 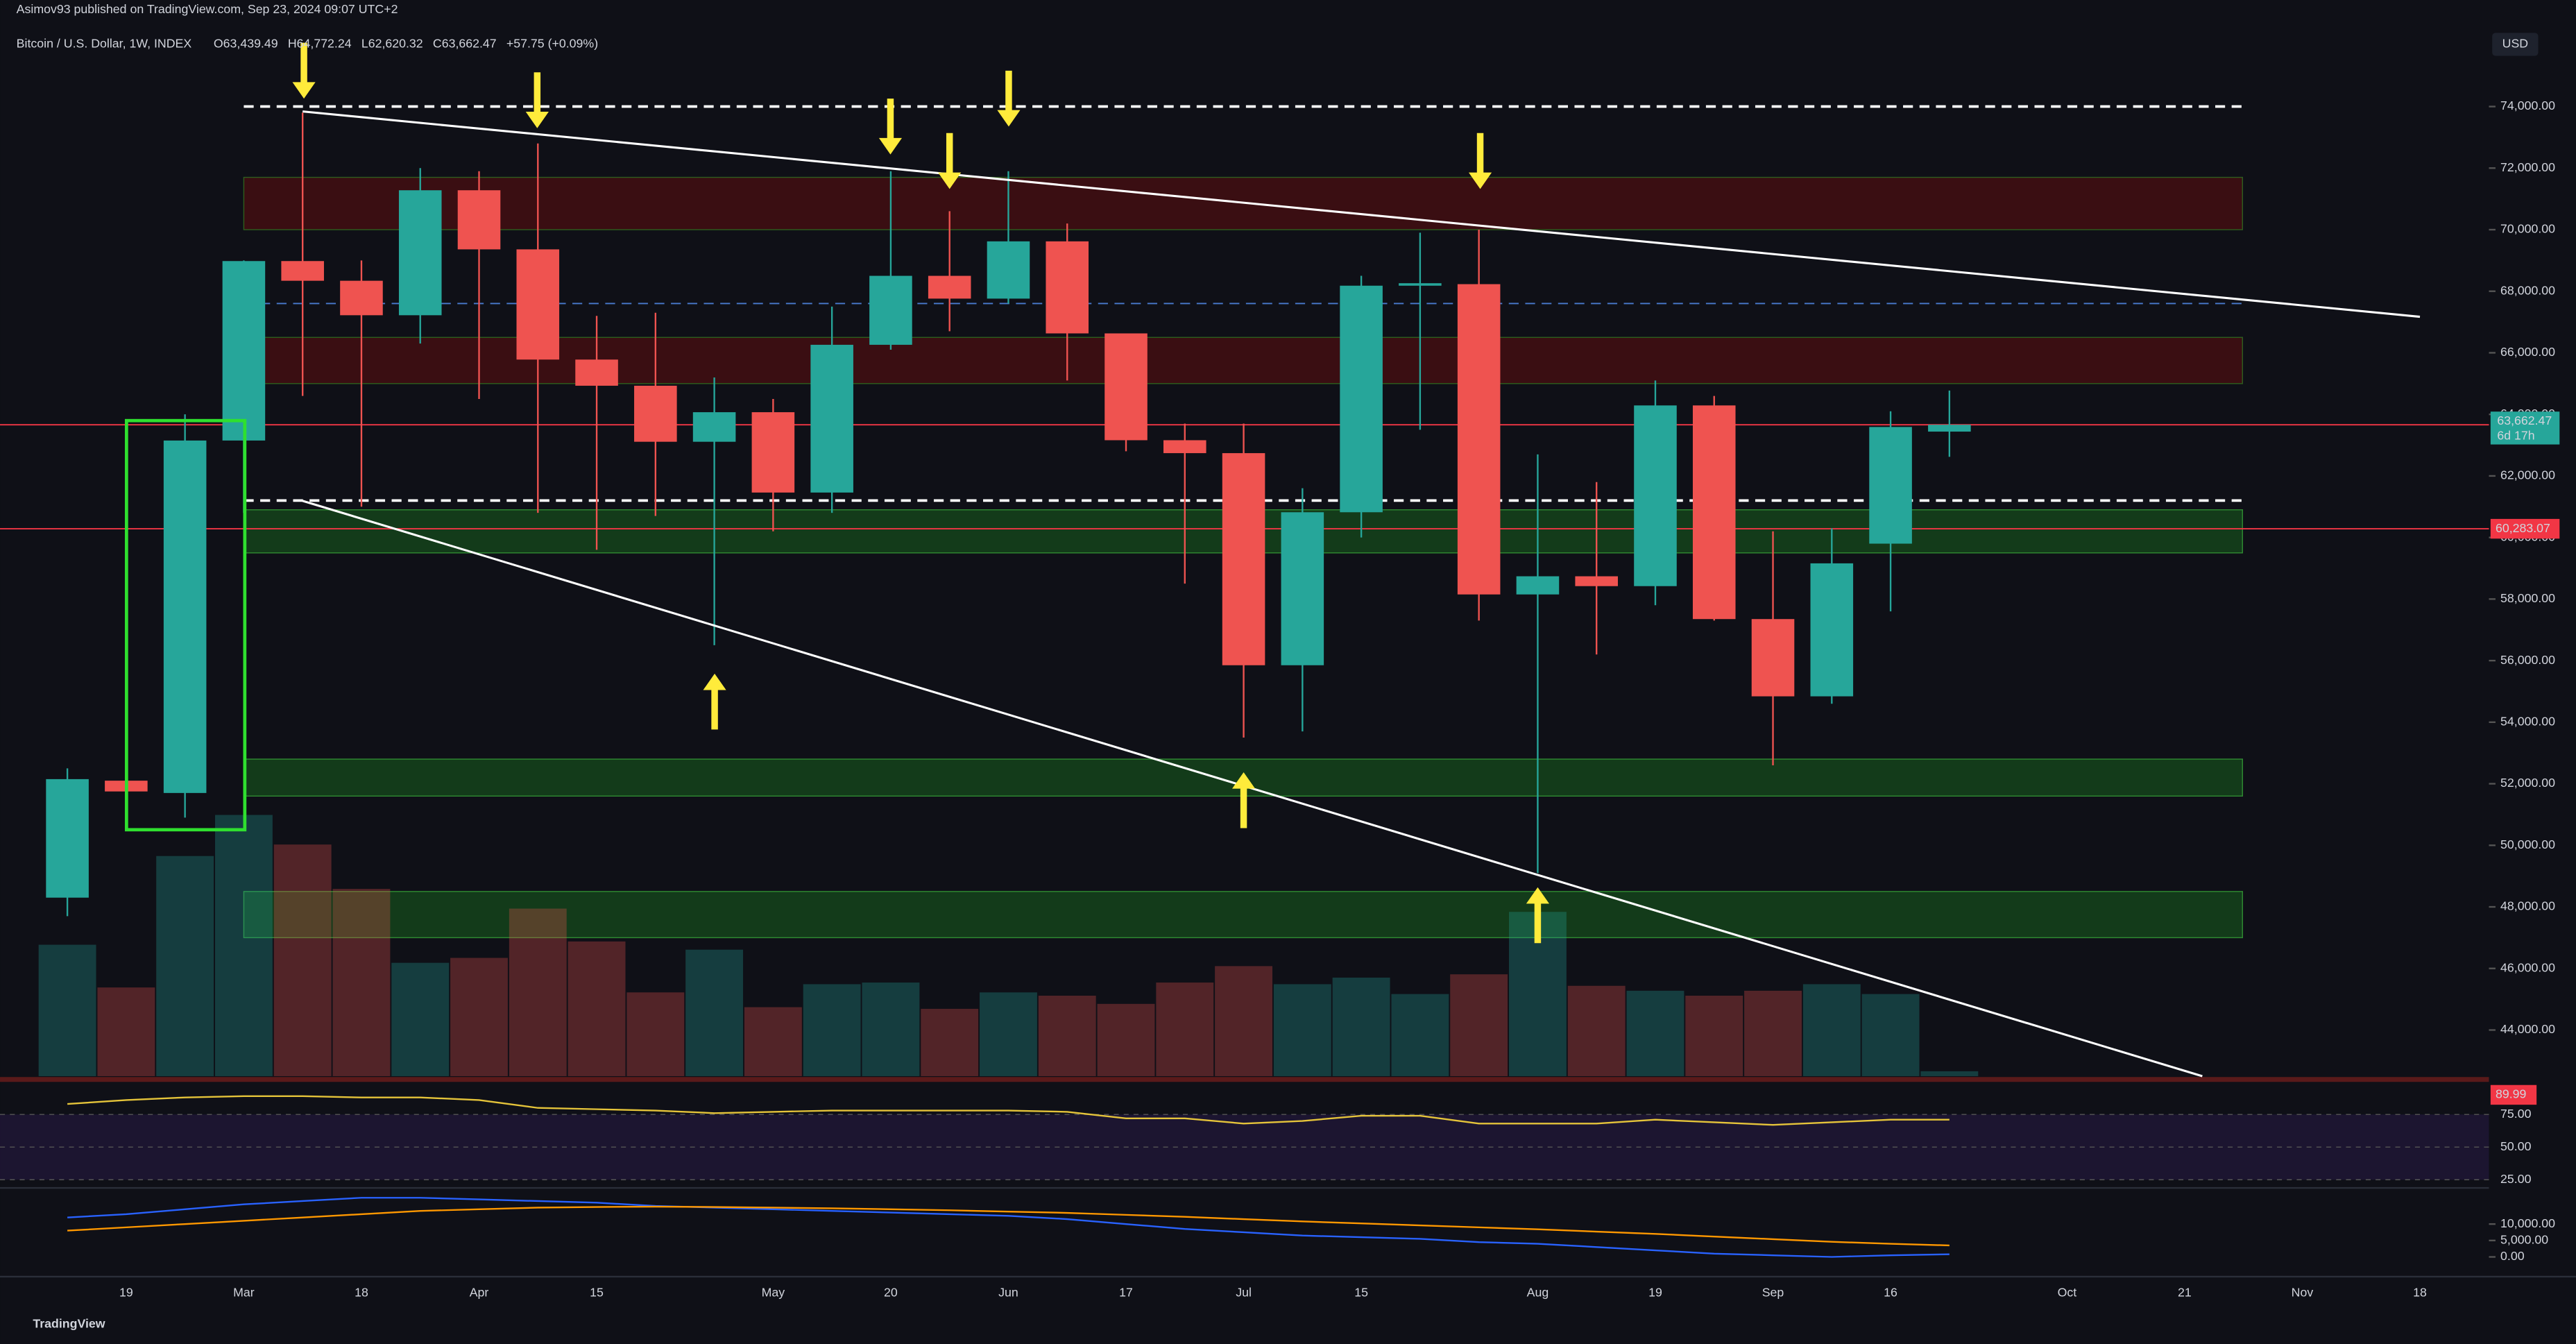 What do you see at coordinates (244, 1292) in the screenshot?
I see `x-tick-label: Mar` at bounding box center [244, 1292].